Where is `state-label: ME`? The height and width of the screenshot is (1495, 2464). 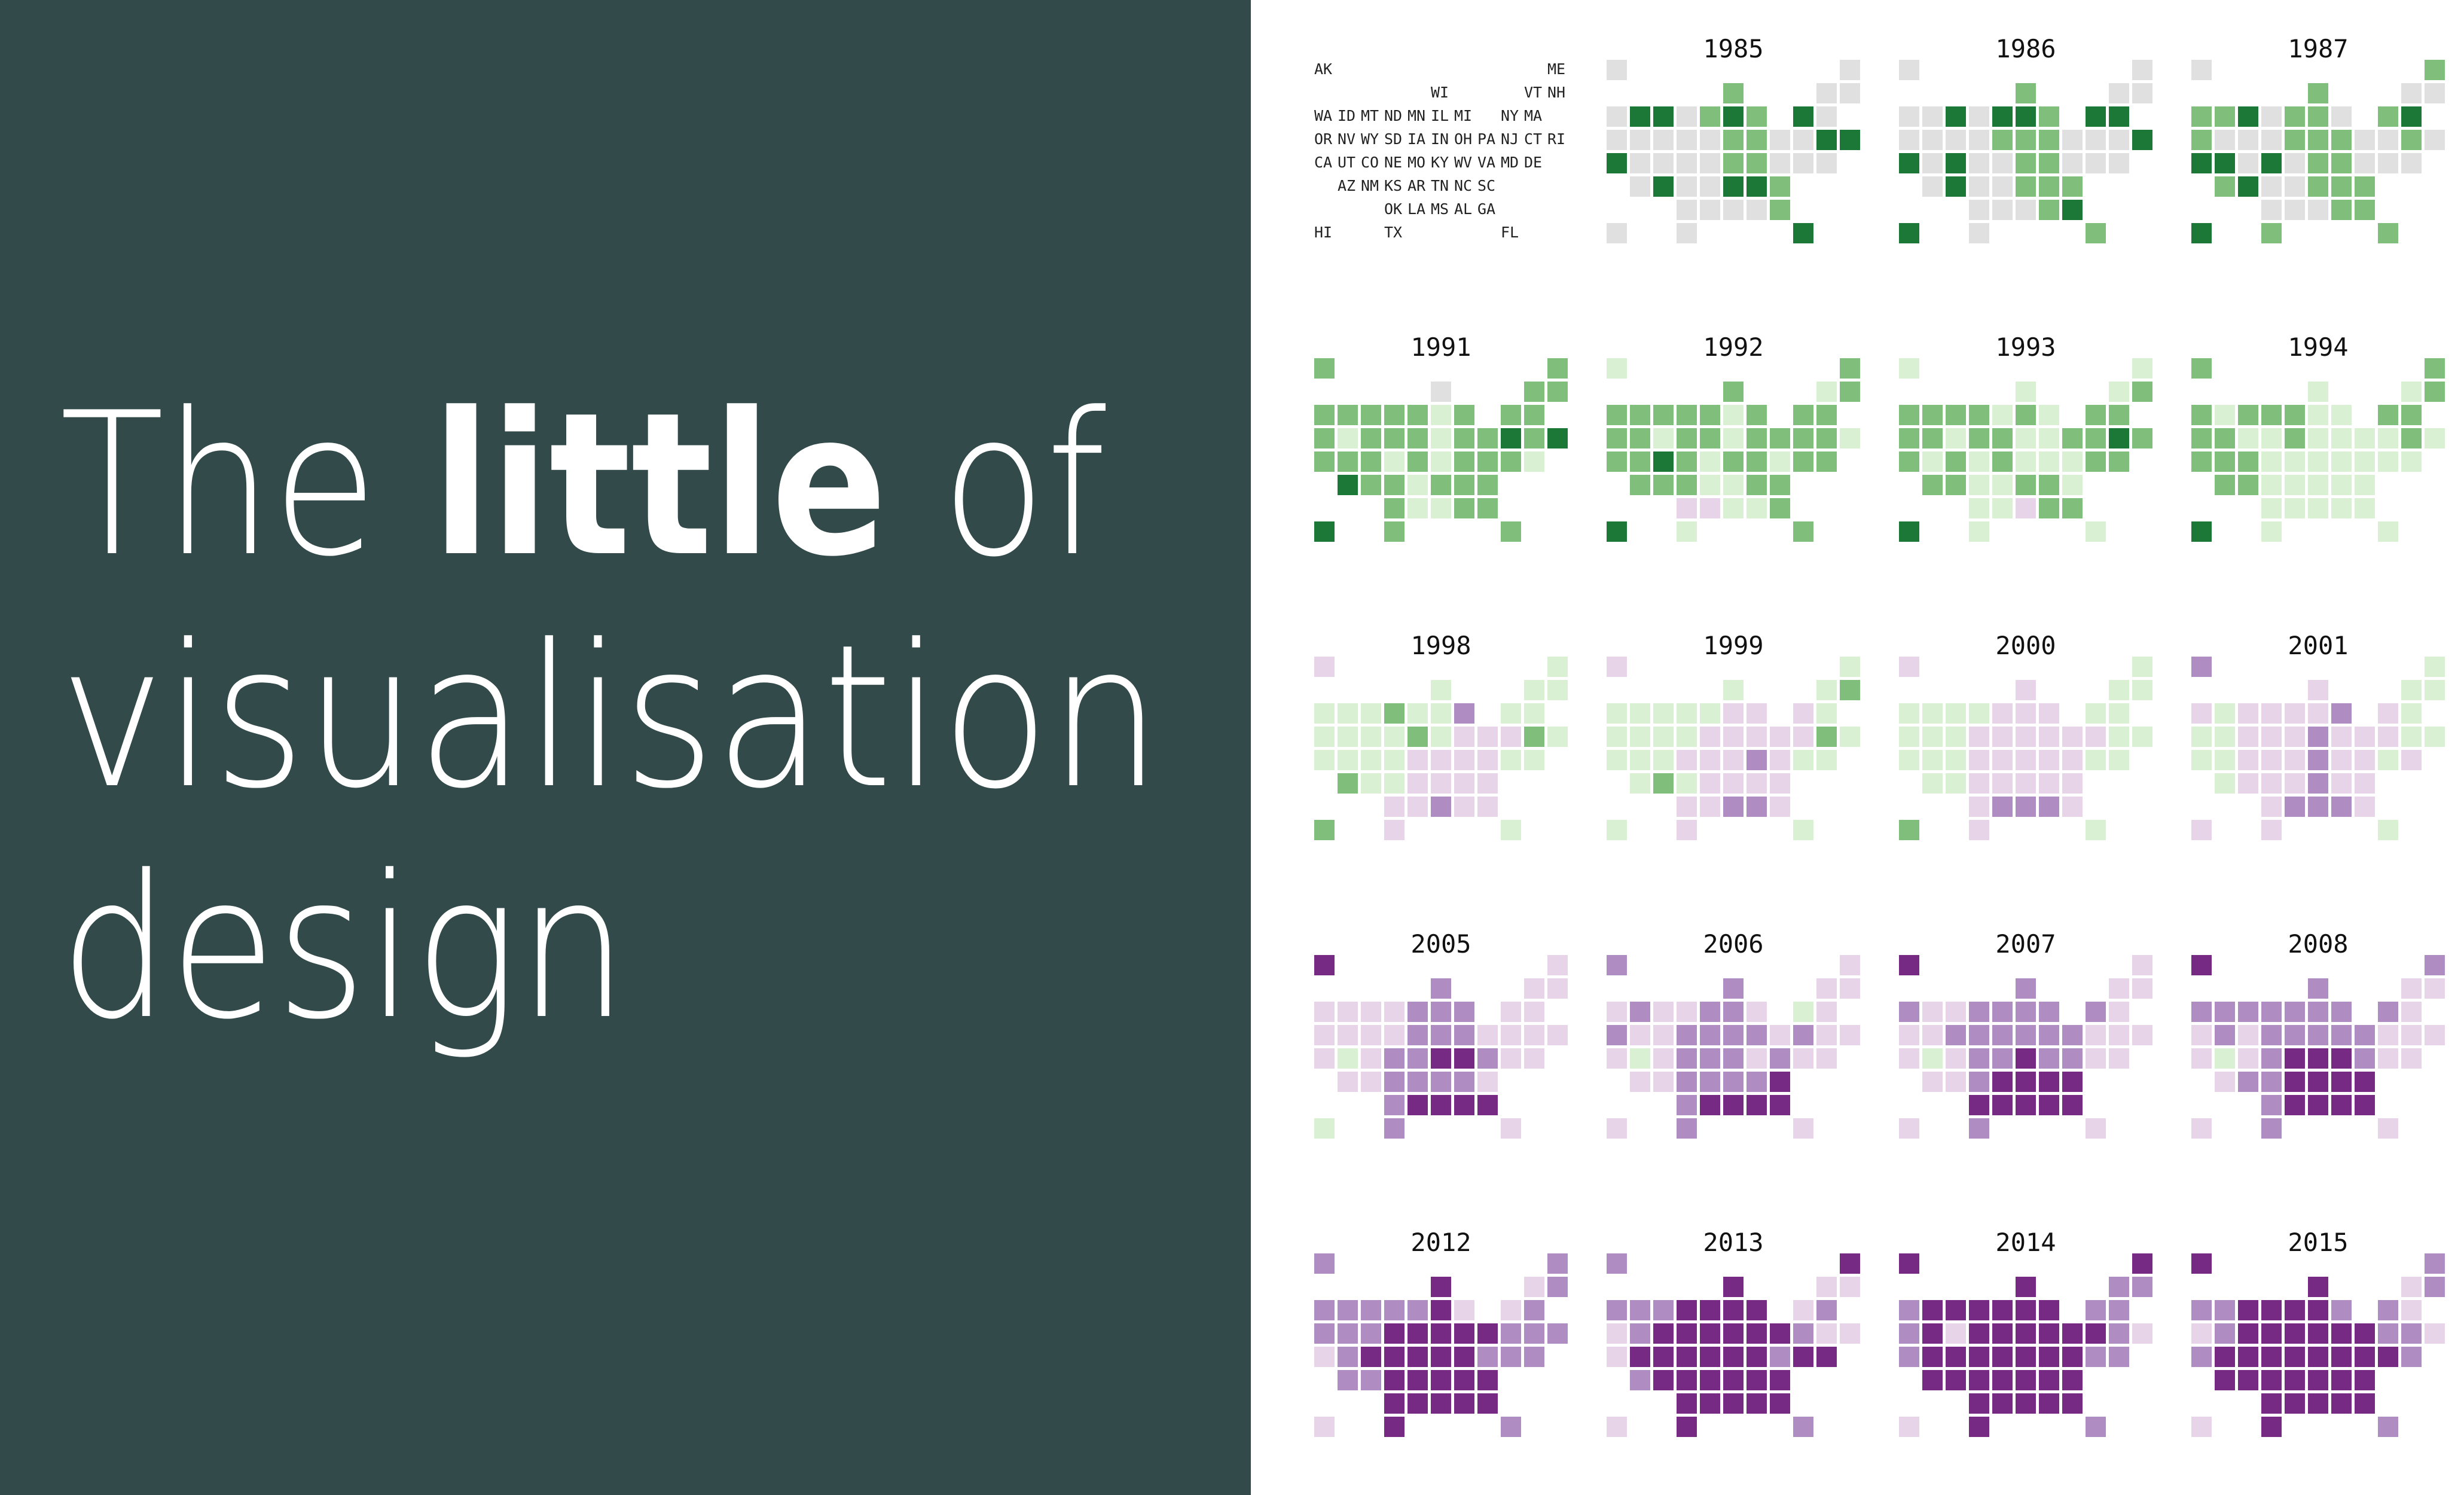
state-label: ME is located at coordinates (1556, 69).